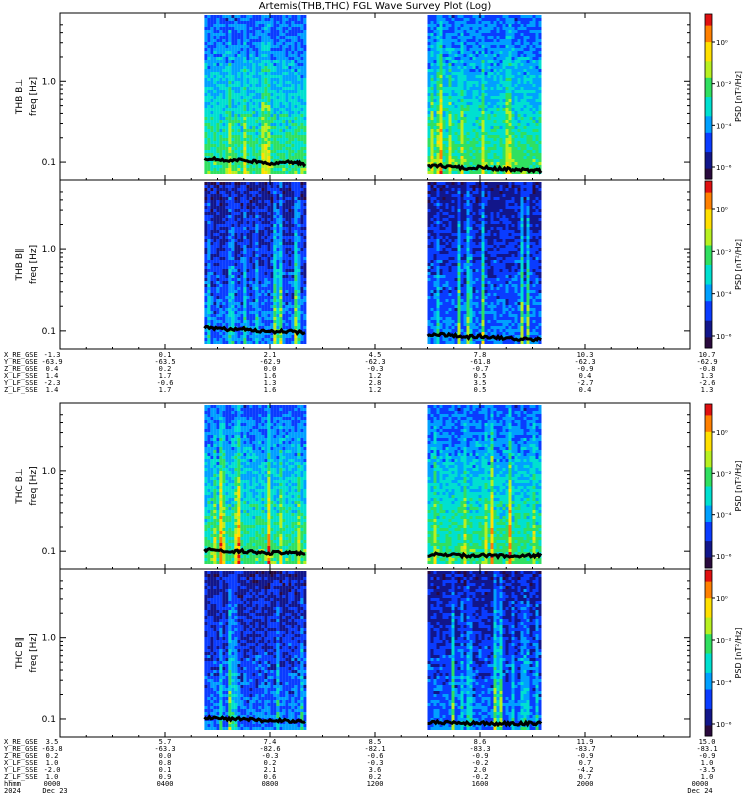 The width and height of the screenshot is (750, 800). I want to click on time-tick-label: 2000, so click(585, 784).